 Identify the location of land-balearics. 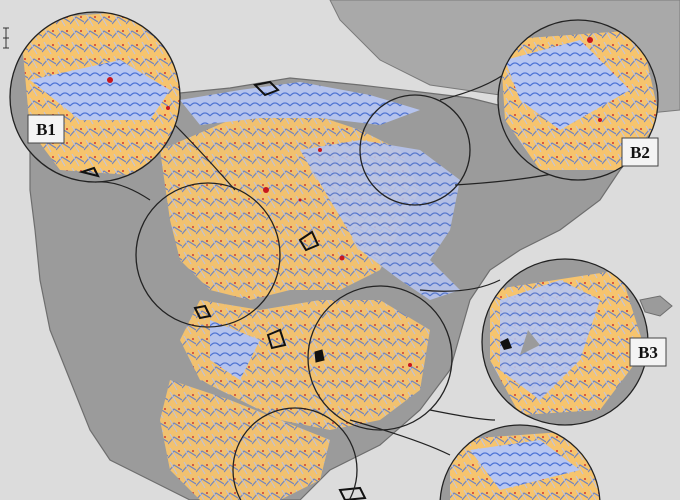
(656, 306).